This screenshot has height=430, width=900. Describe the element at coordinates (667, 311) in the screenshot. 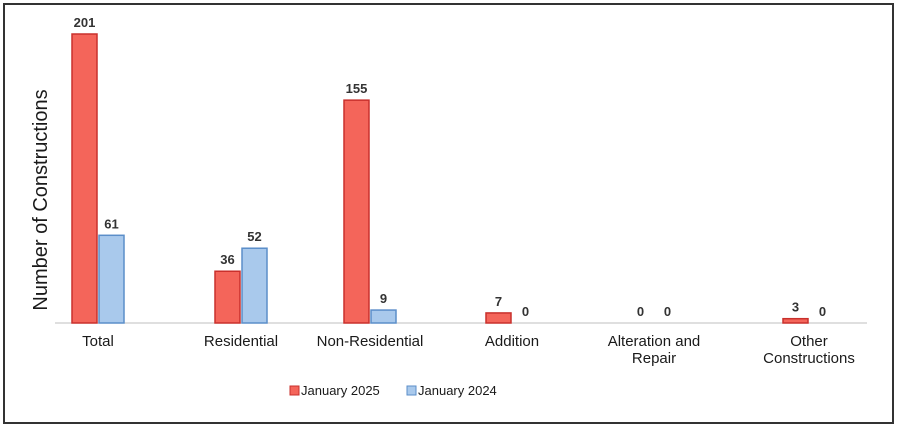

I see `data-label-jan2024-4: 0` at that location.